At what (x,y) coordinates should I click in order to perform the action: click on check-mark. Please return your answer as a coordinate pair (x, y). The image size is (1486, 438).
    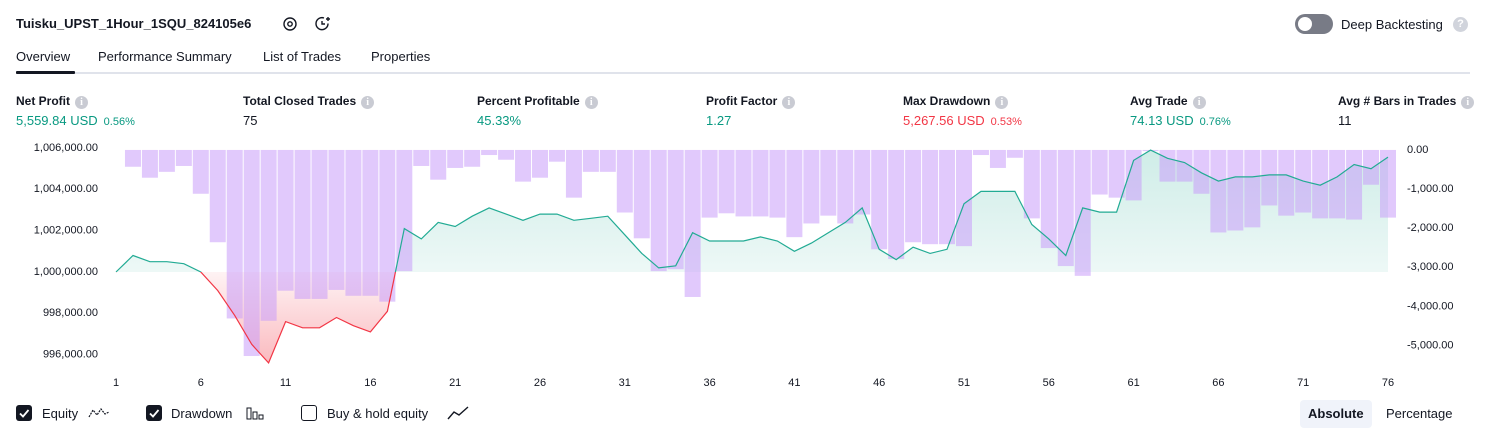
    Looking at the image, I should click on (154, 413).